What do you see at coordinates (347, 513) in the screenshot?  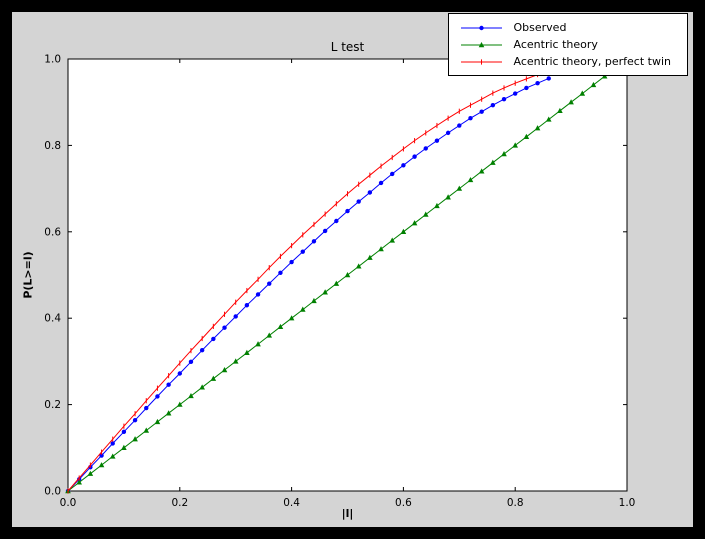 I see `x-axis-label: |l|` at bounding box center [347, 513].